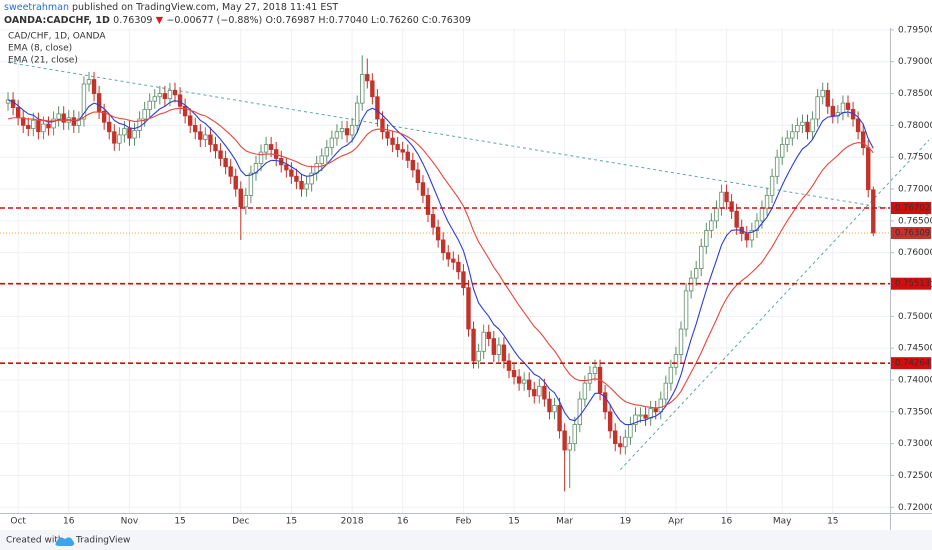 This screenshot has width=932, height=550. I want to click on x-tick-label: Apr, so click(676, 522).